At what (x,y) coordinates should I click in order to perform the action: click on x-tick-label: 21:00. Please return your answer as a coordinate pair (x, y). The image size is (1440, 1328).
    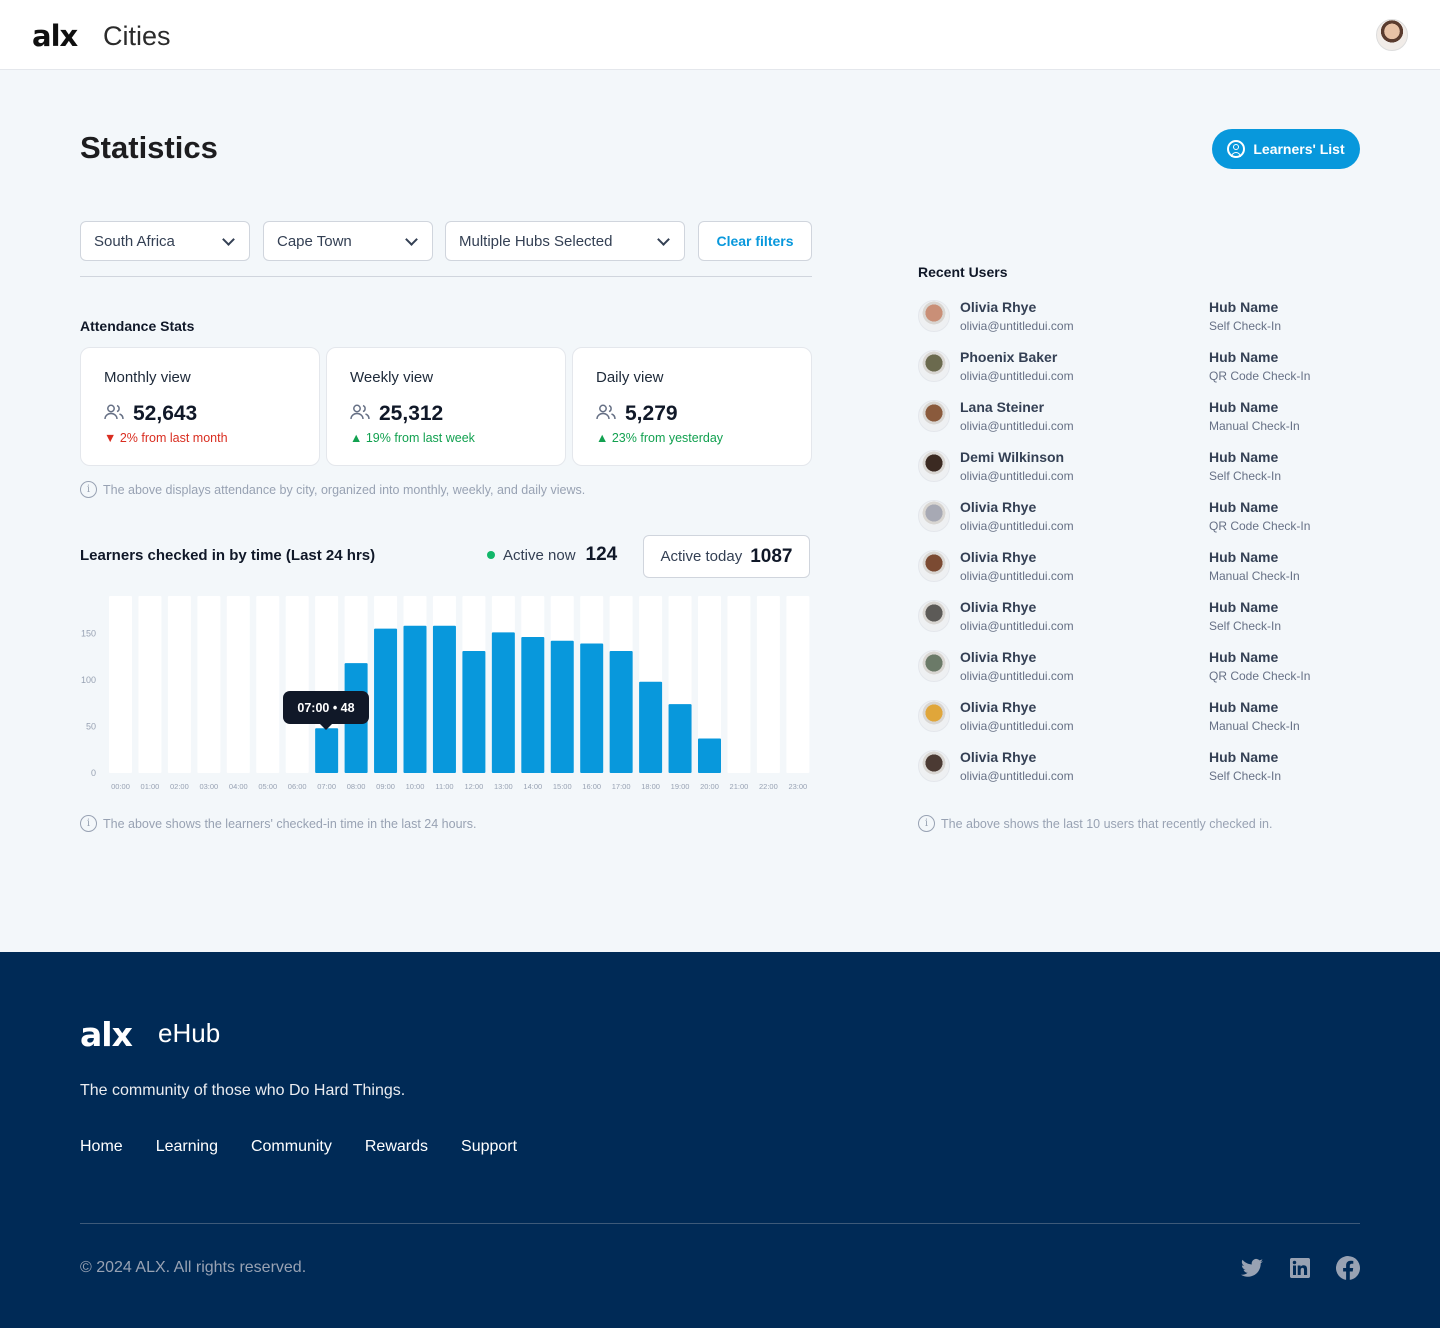
    Looking at the image, I should click on (739, 786).